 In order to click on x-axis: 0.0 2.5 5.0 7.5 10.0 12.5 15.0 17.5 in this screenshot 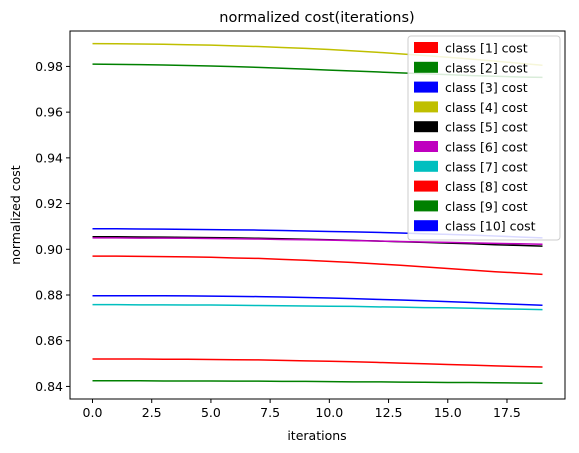, I will do `click(302, 409)`.